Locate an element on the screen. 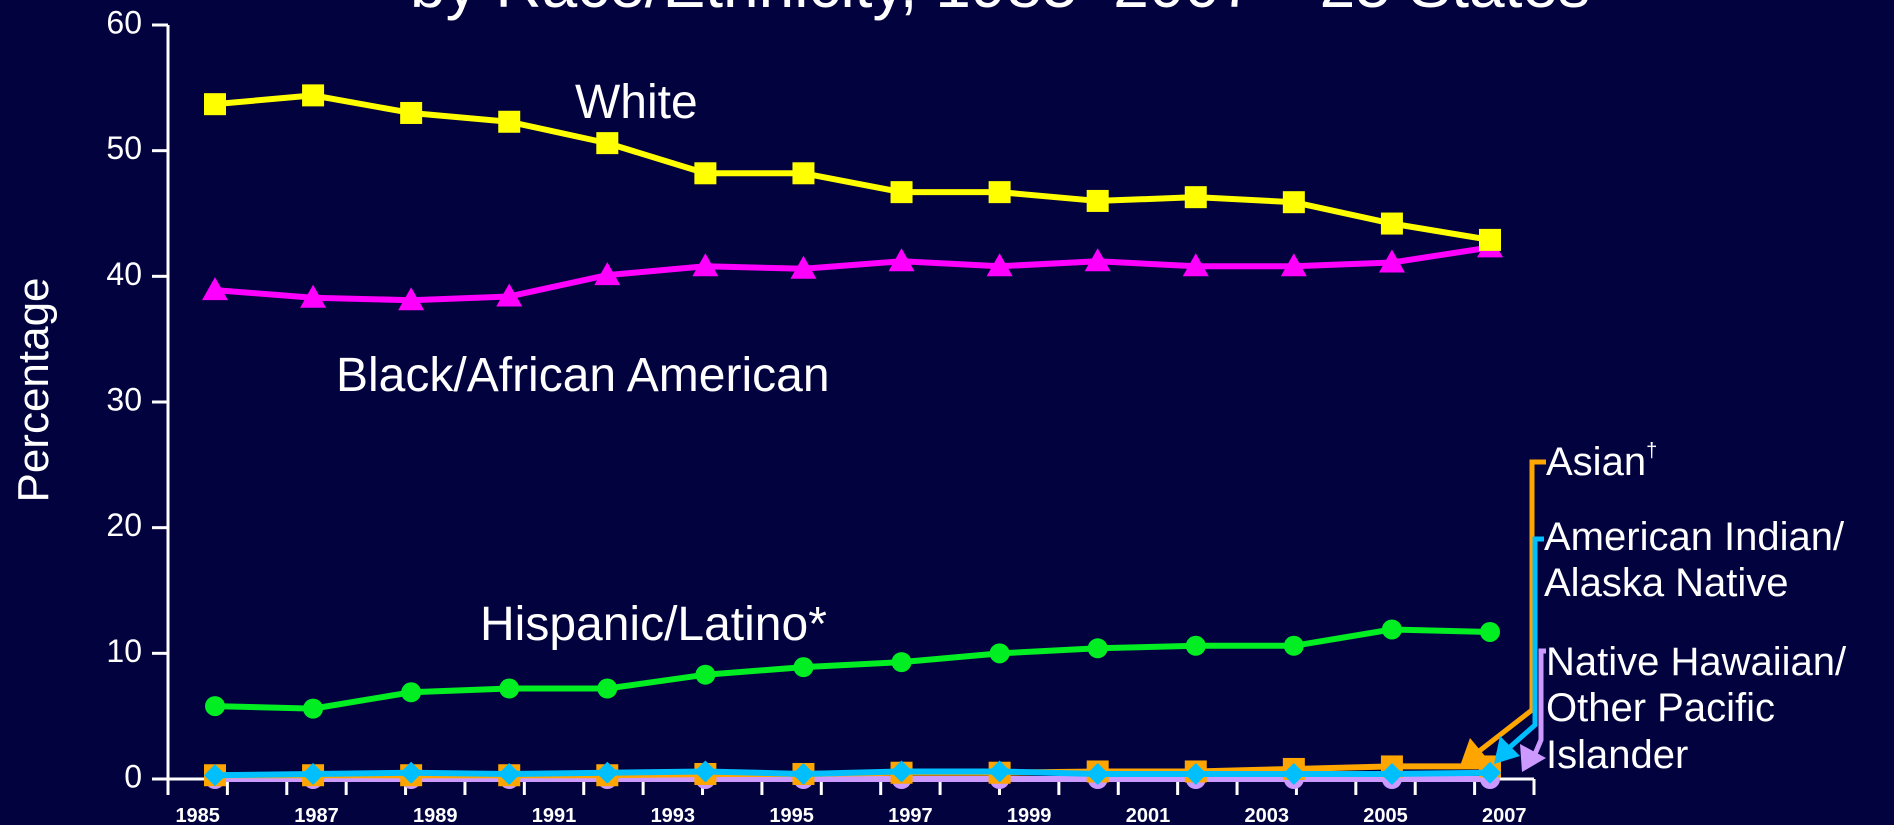 Image resolution: width=1894 pixels, height=825 pixels. label-black-african-american: Black/African American is located at coordinates (583, 375).